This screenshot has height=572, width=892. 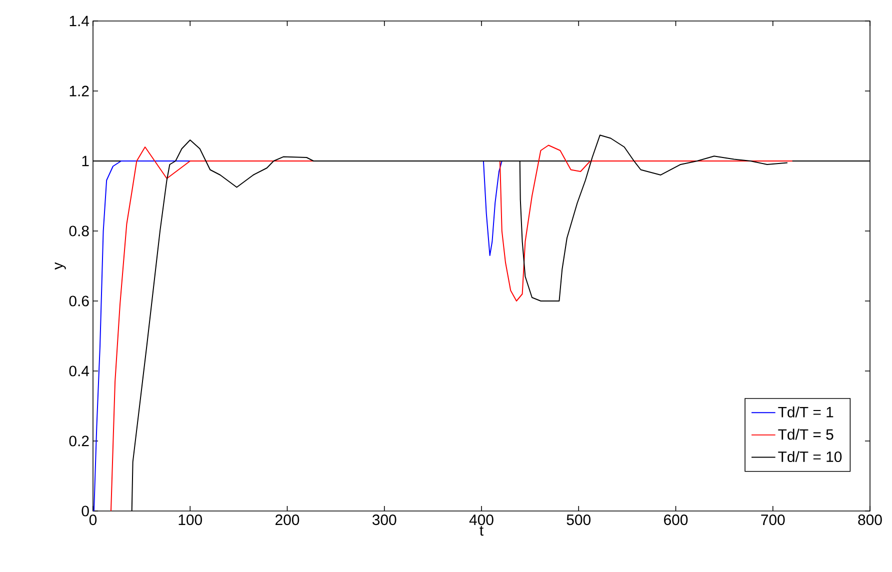 What do you see at coordinates (85, 511) in the screenshot?
I see `y-tick-label: 0` at bounding box center [85, 511].